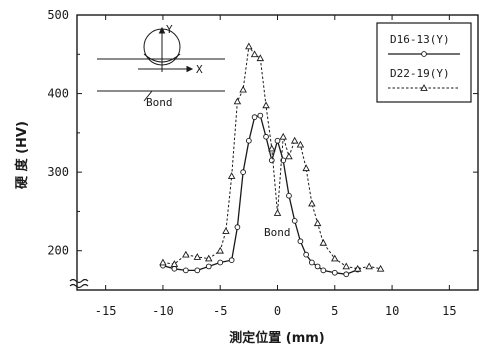 The height and width of the screenshot is (351, 486). I want to click on x-tick-label: -15, so click(106, 311).